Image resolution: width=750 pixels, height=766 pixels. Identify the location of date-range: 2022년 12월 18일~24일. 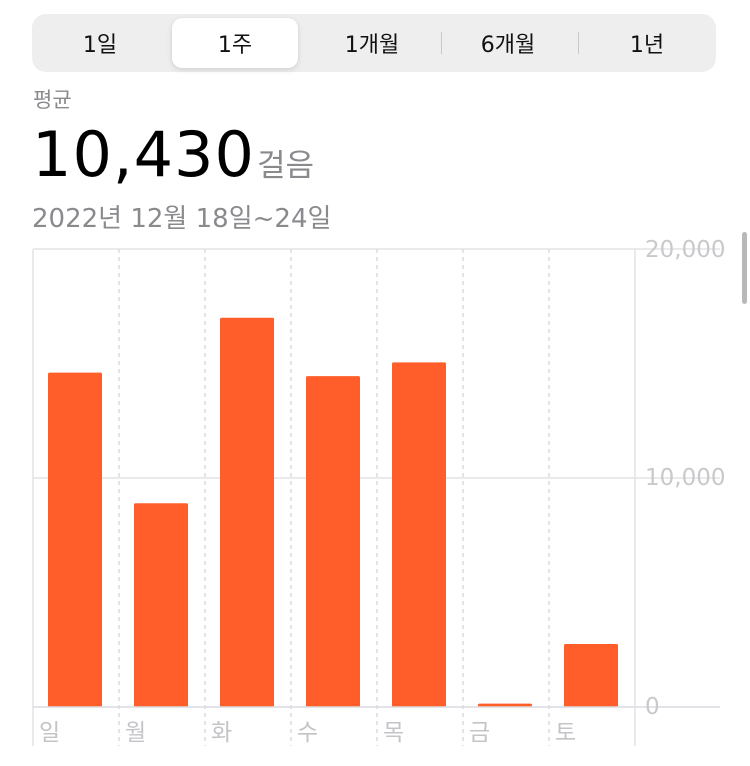
(182, 219).